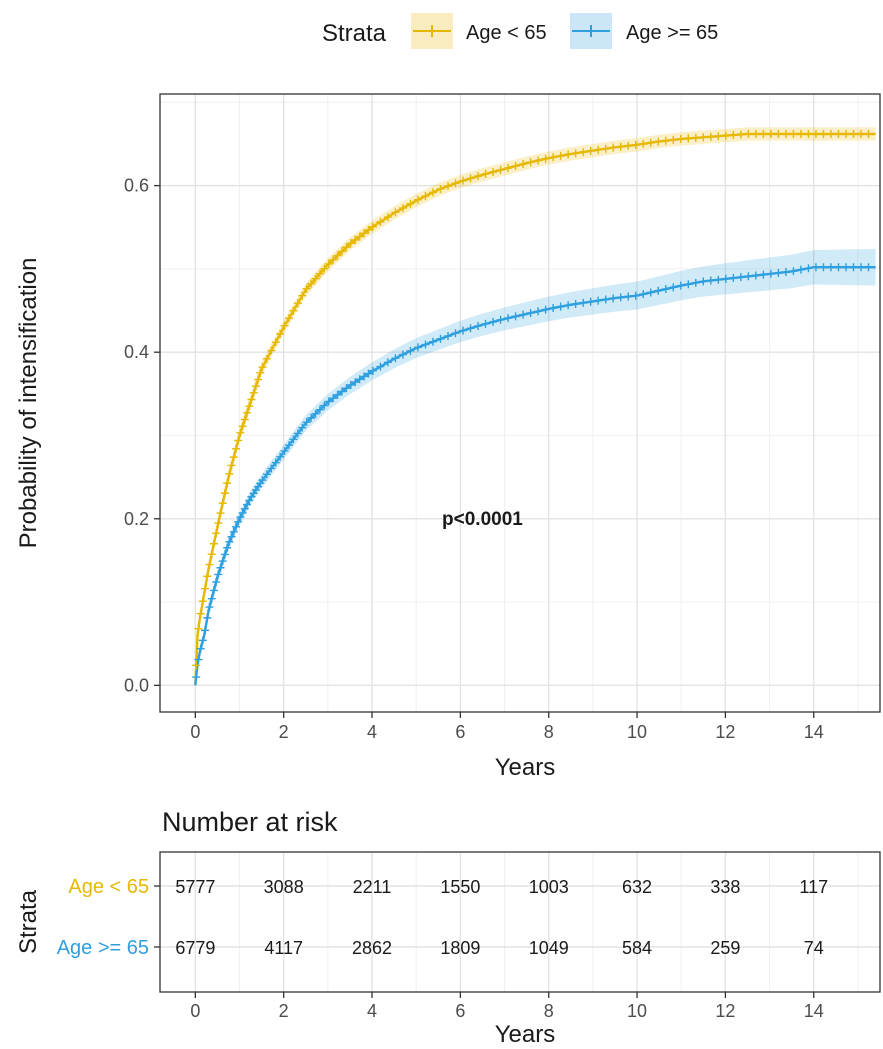  I want to click on risk-cell: 2211, so click(372, 887).